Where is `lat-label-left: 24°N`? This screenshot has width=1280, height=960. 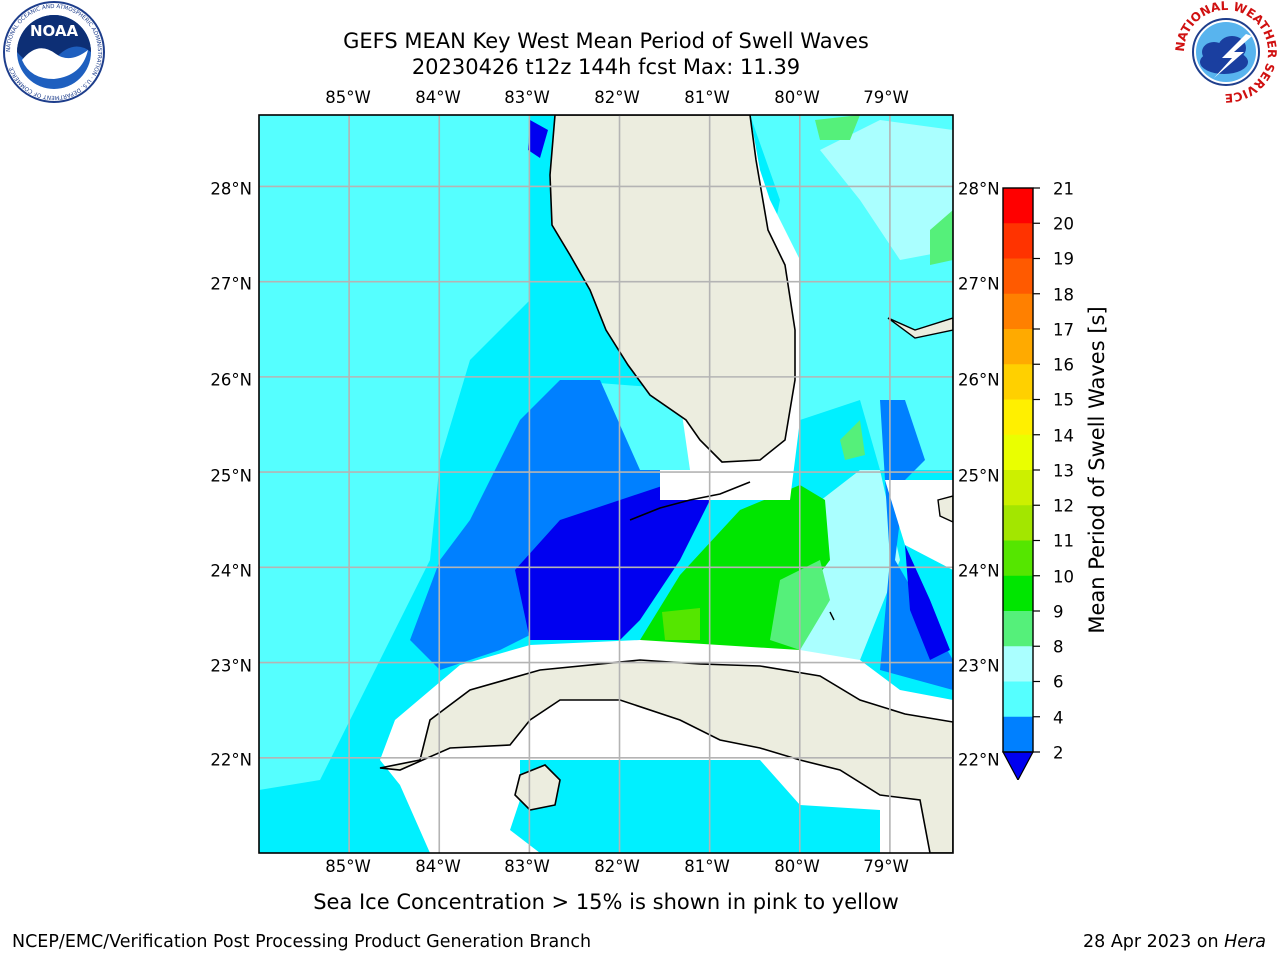
lat-label-left: 24°N is located at coordinates (231, 571).